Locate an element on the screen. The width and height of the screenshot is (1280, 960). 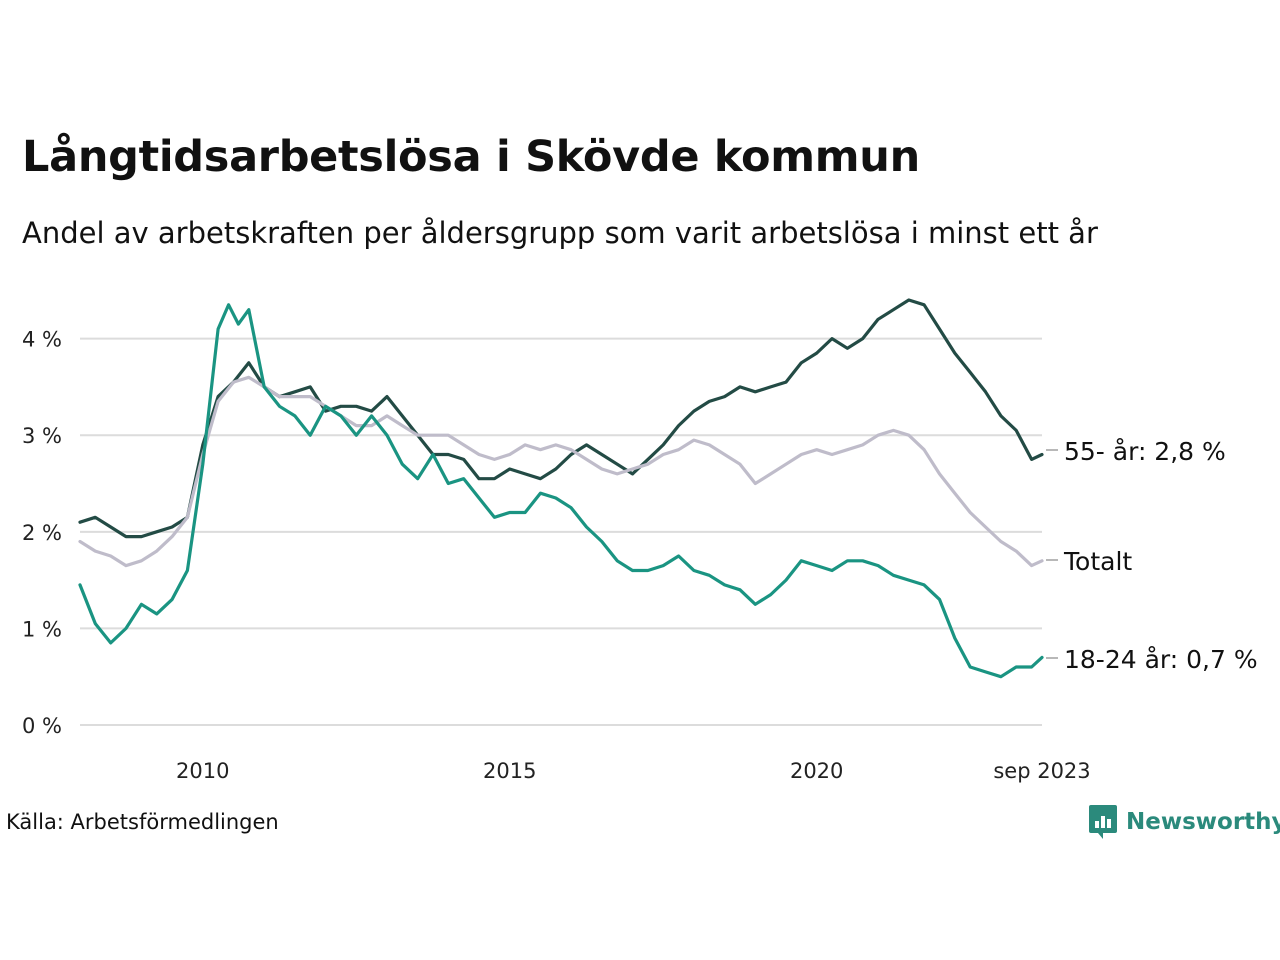
y-tick-label-0: 0 % is located at coordinates (42, 726).